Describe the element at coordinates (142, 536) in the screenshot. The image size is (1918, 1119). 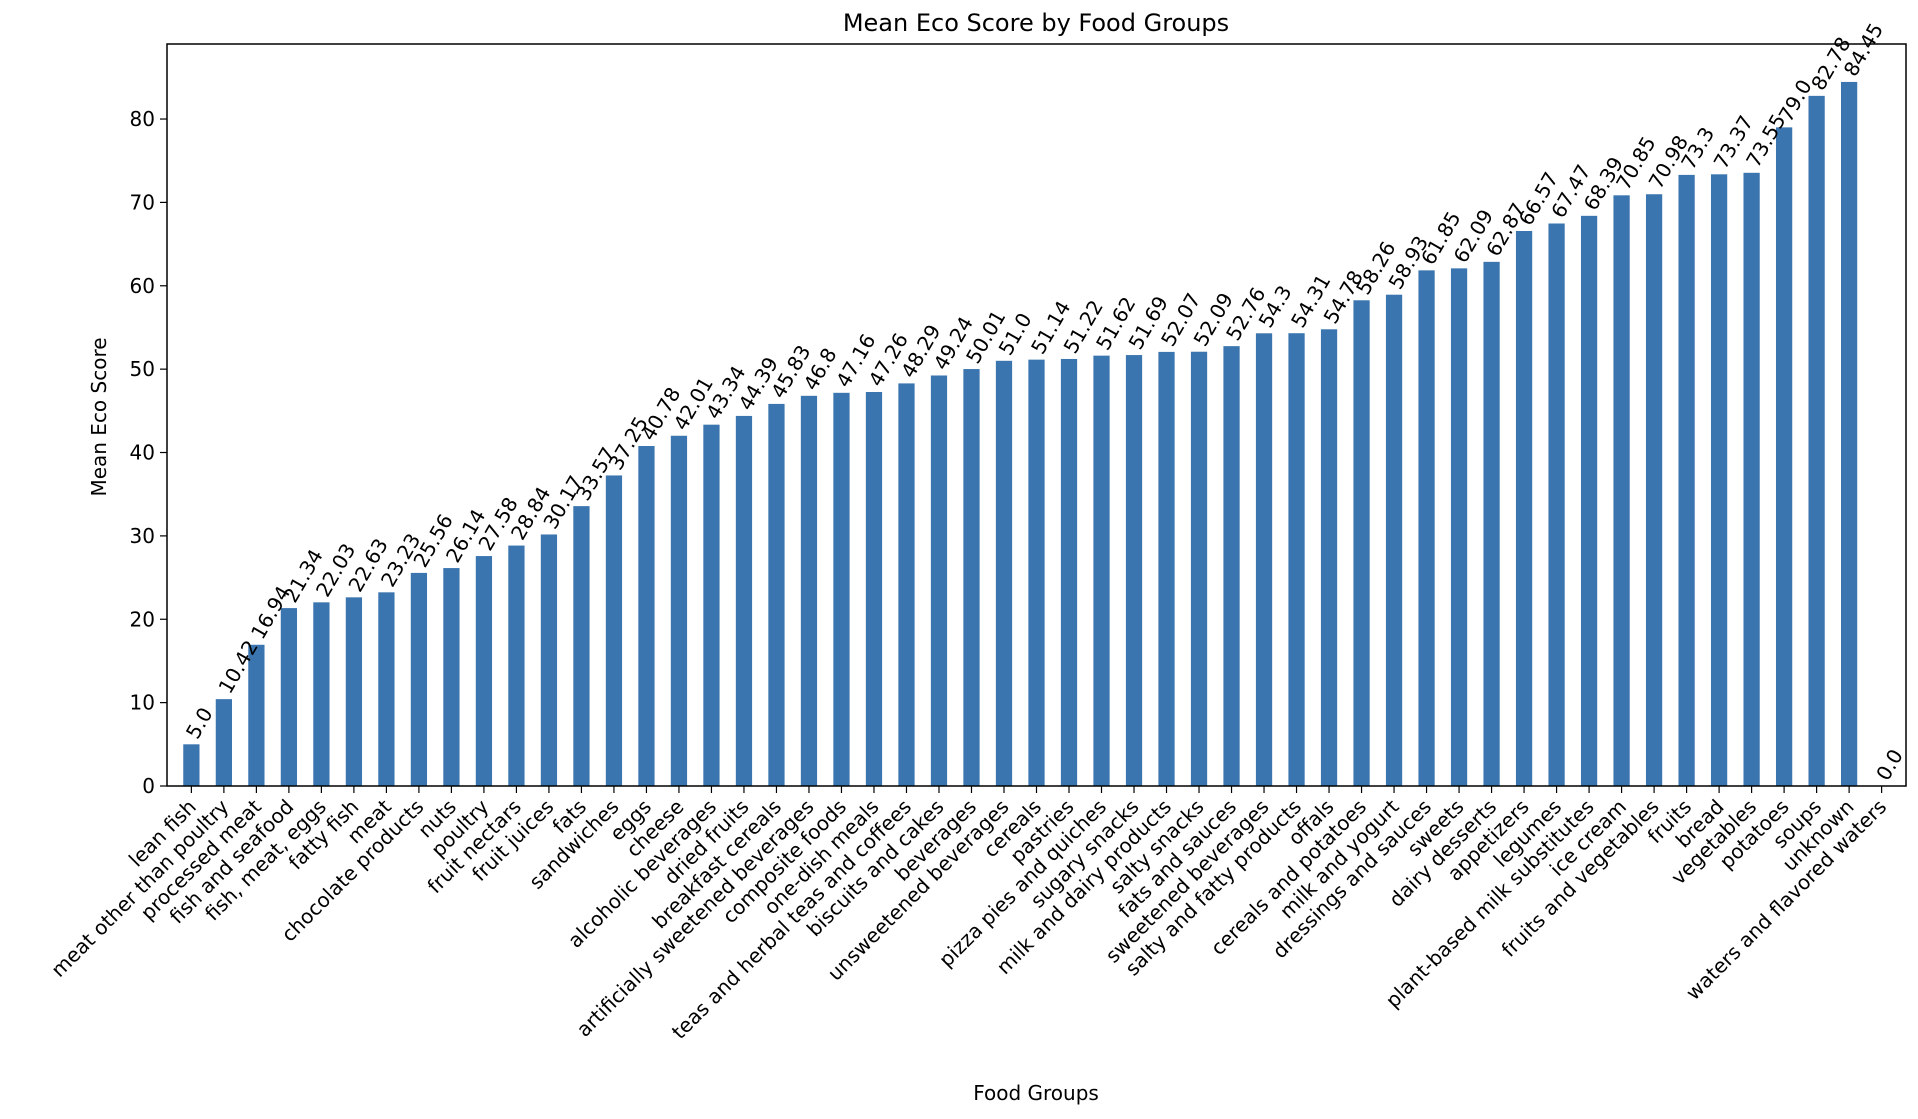
I see `y-tick-label: 30` at that location.